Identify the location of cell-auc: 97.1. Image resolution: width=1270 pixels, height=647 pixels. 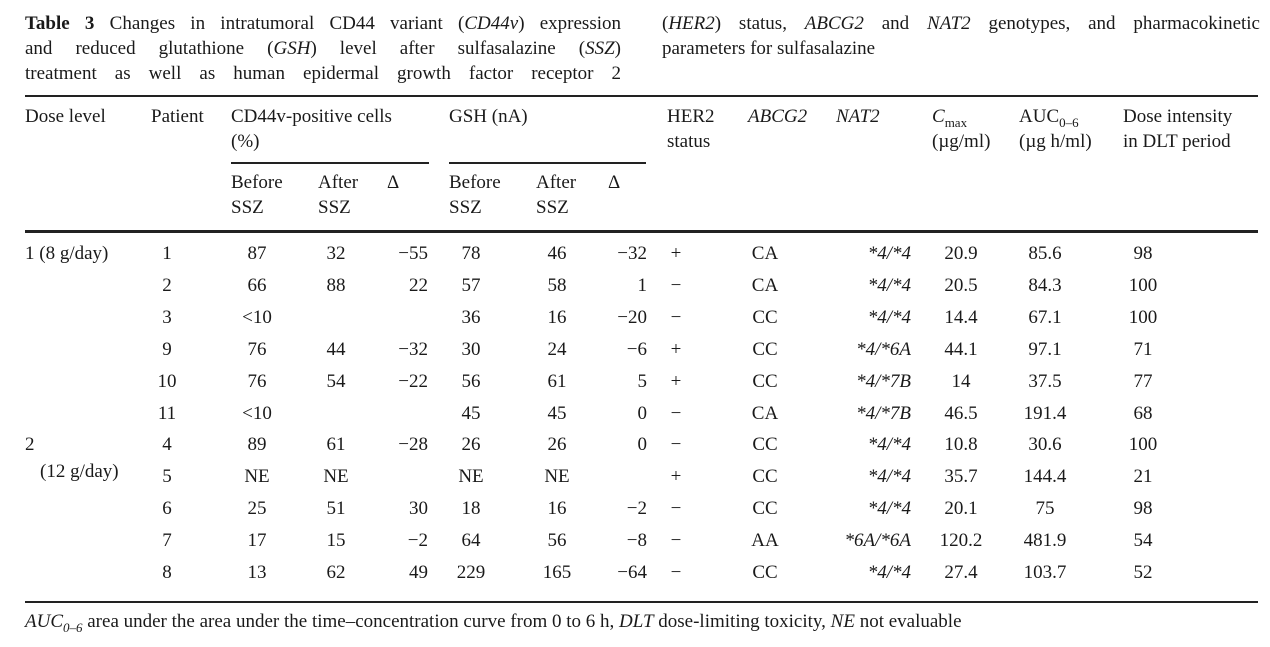
(1045, 349).